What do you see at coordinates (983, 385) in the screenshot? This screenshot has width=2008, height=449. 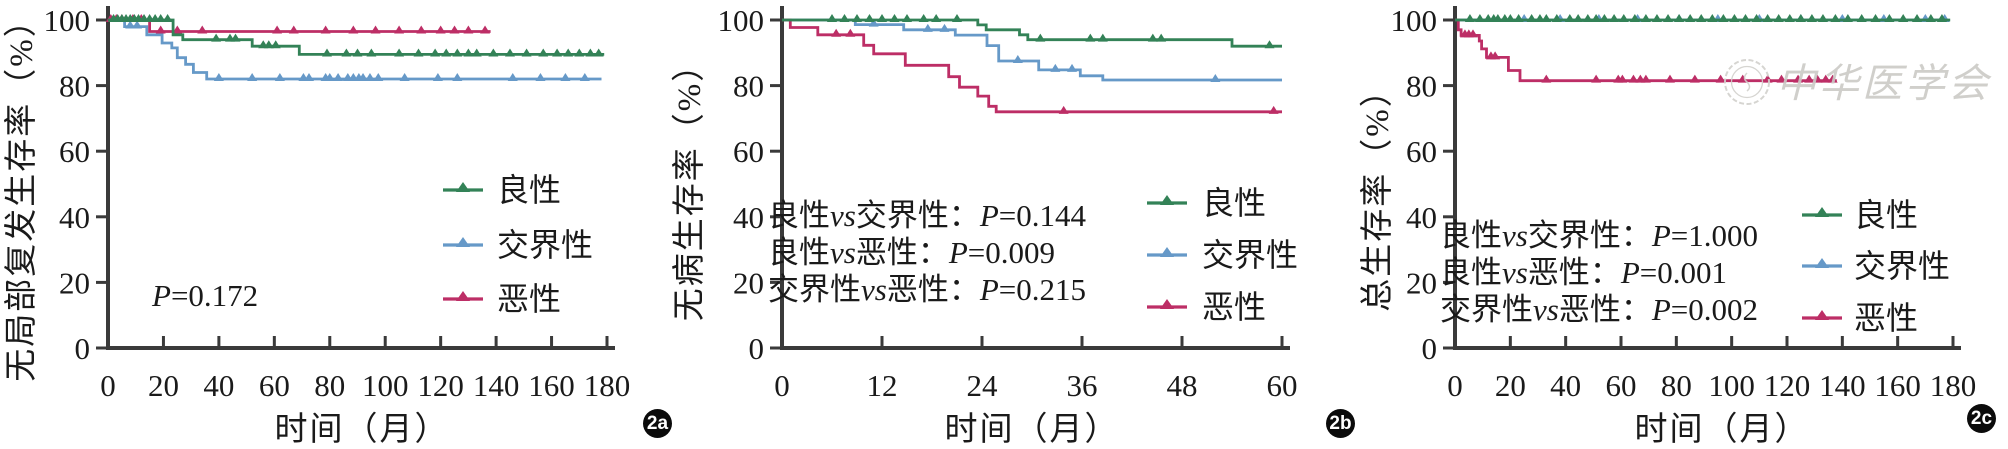 I see `x-tick-label: 24` at bounding box center [983, 385].